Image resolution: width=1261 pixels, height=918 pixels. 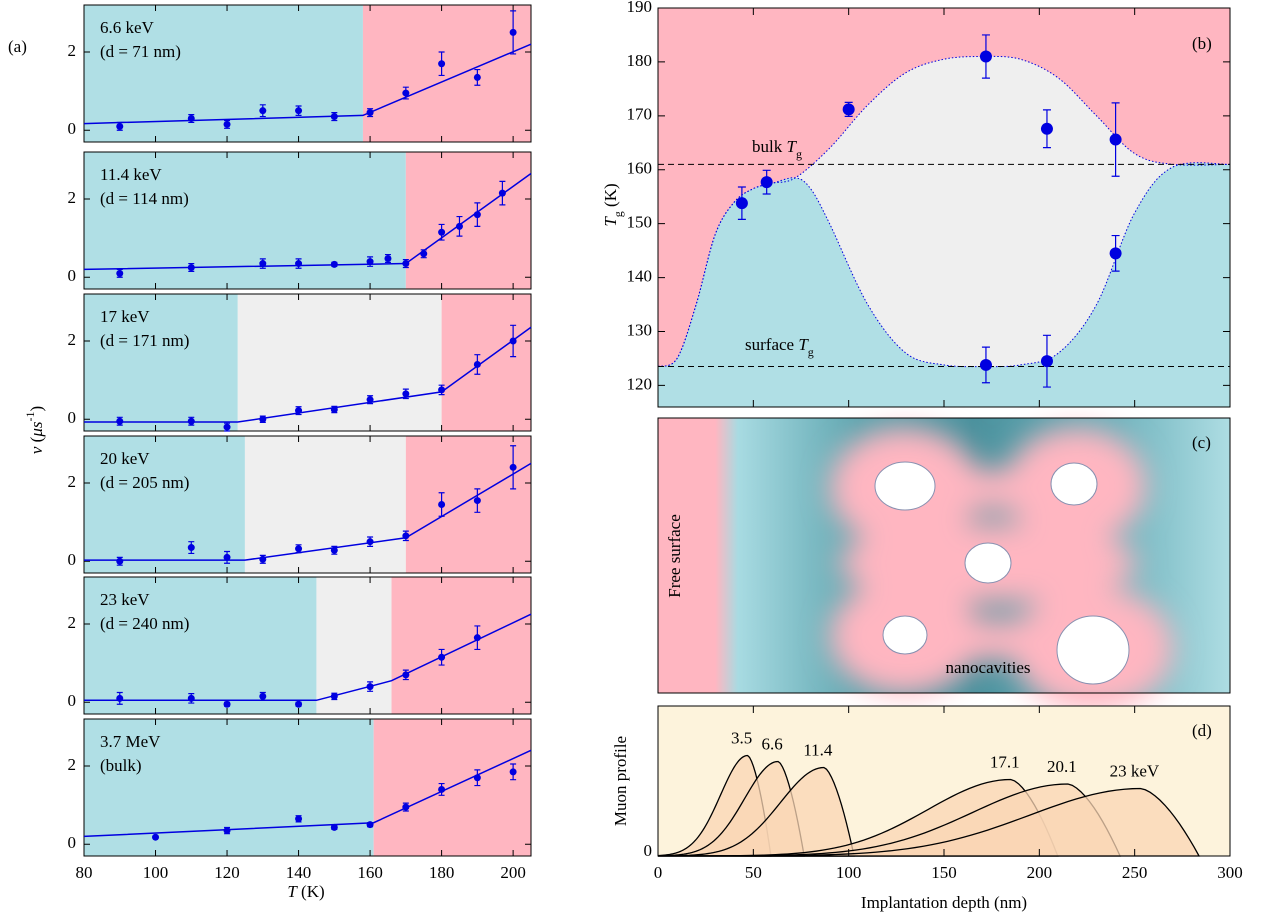 I want to click on y-axis-label-part: ν, so click(x=36, y=450).